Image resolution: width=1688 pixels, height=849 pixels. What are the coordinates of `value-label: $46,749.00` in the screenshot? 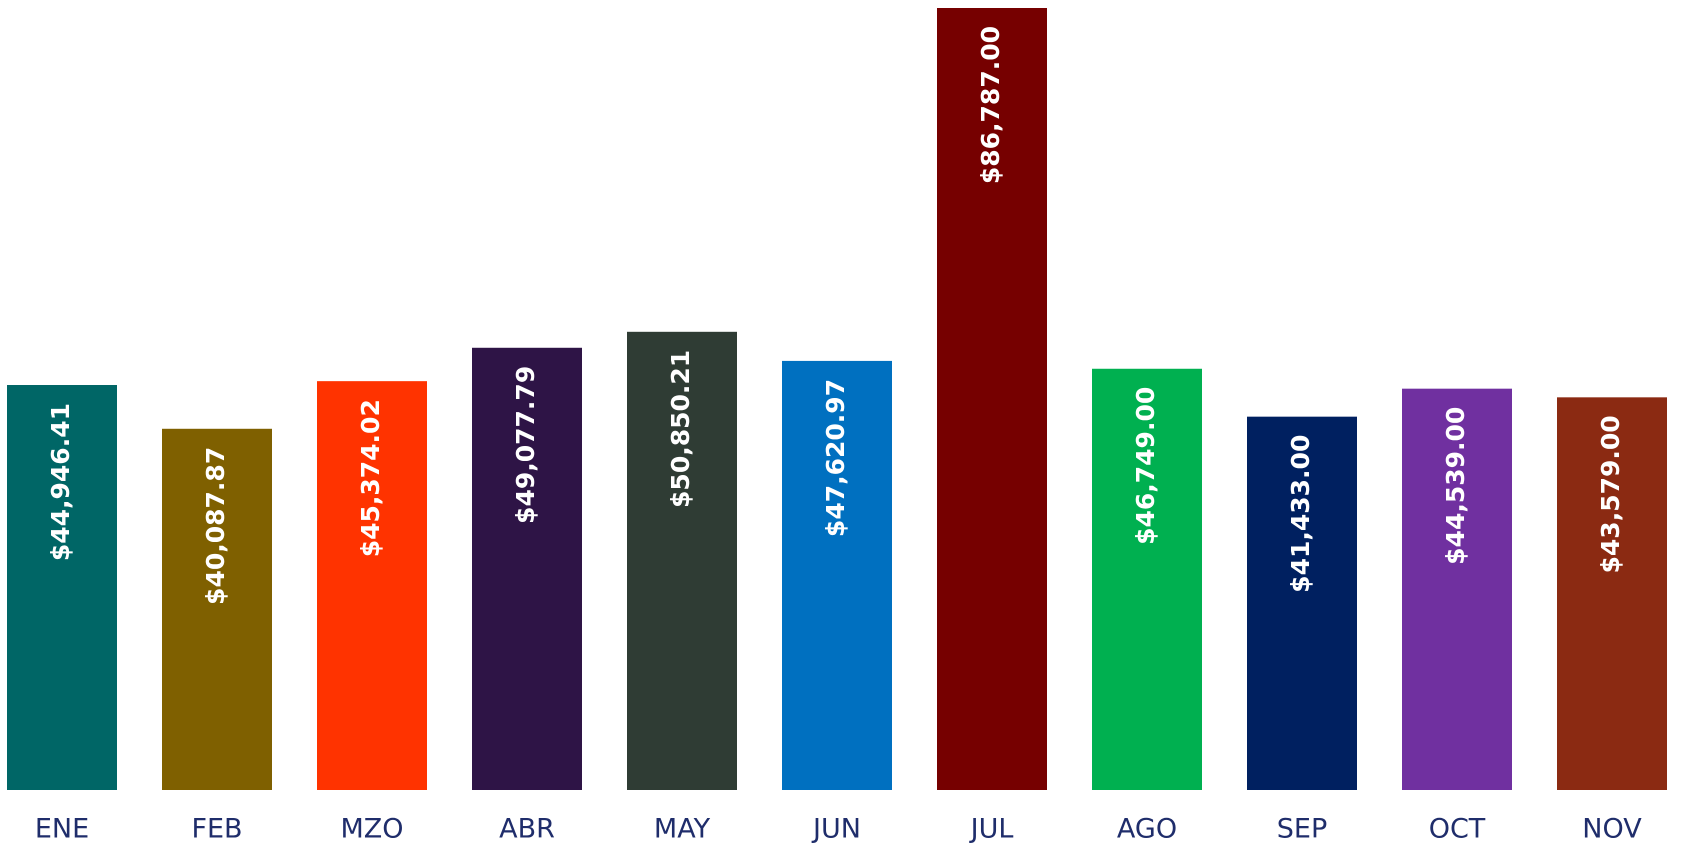 It's located at (1145, 466).